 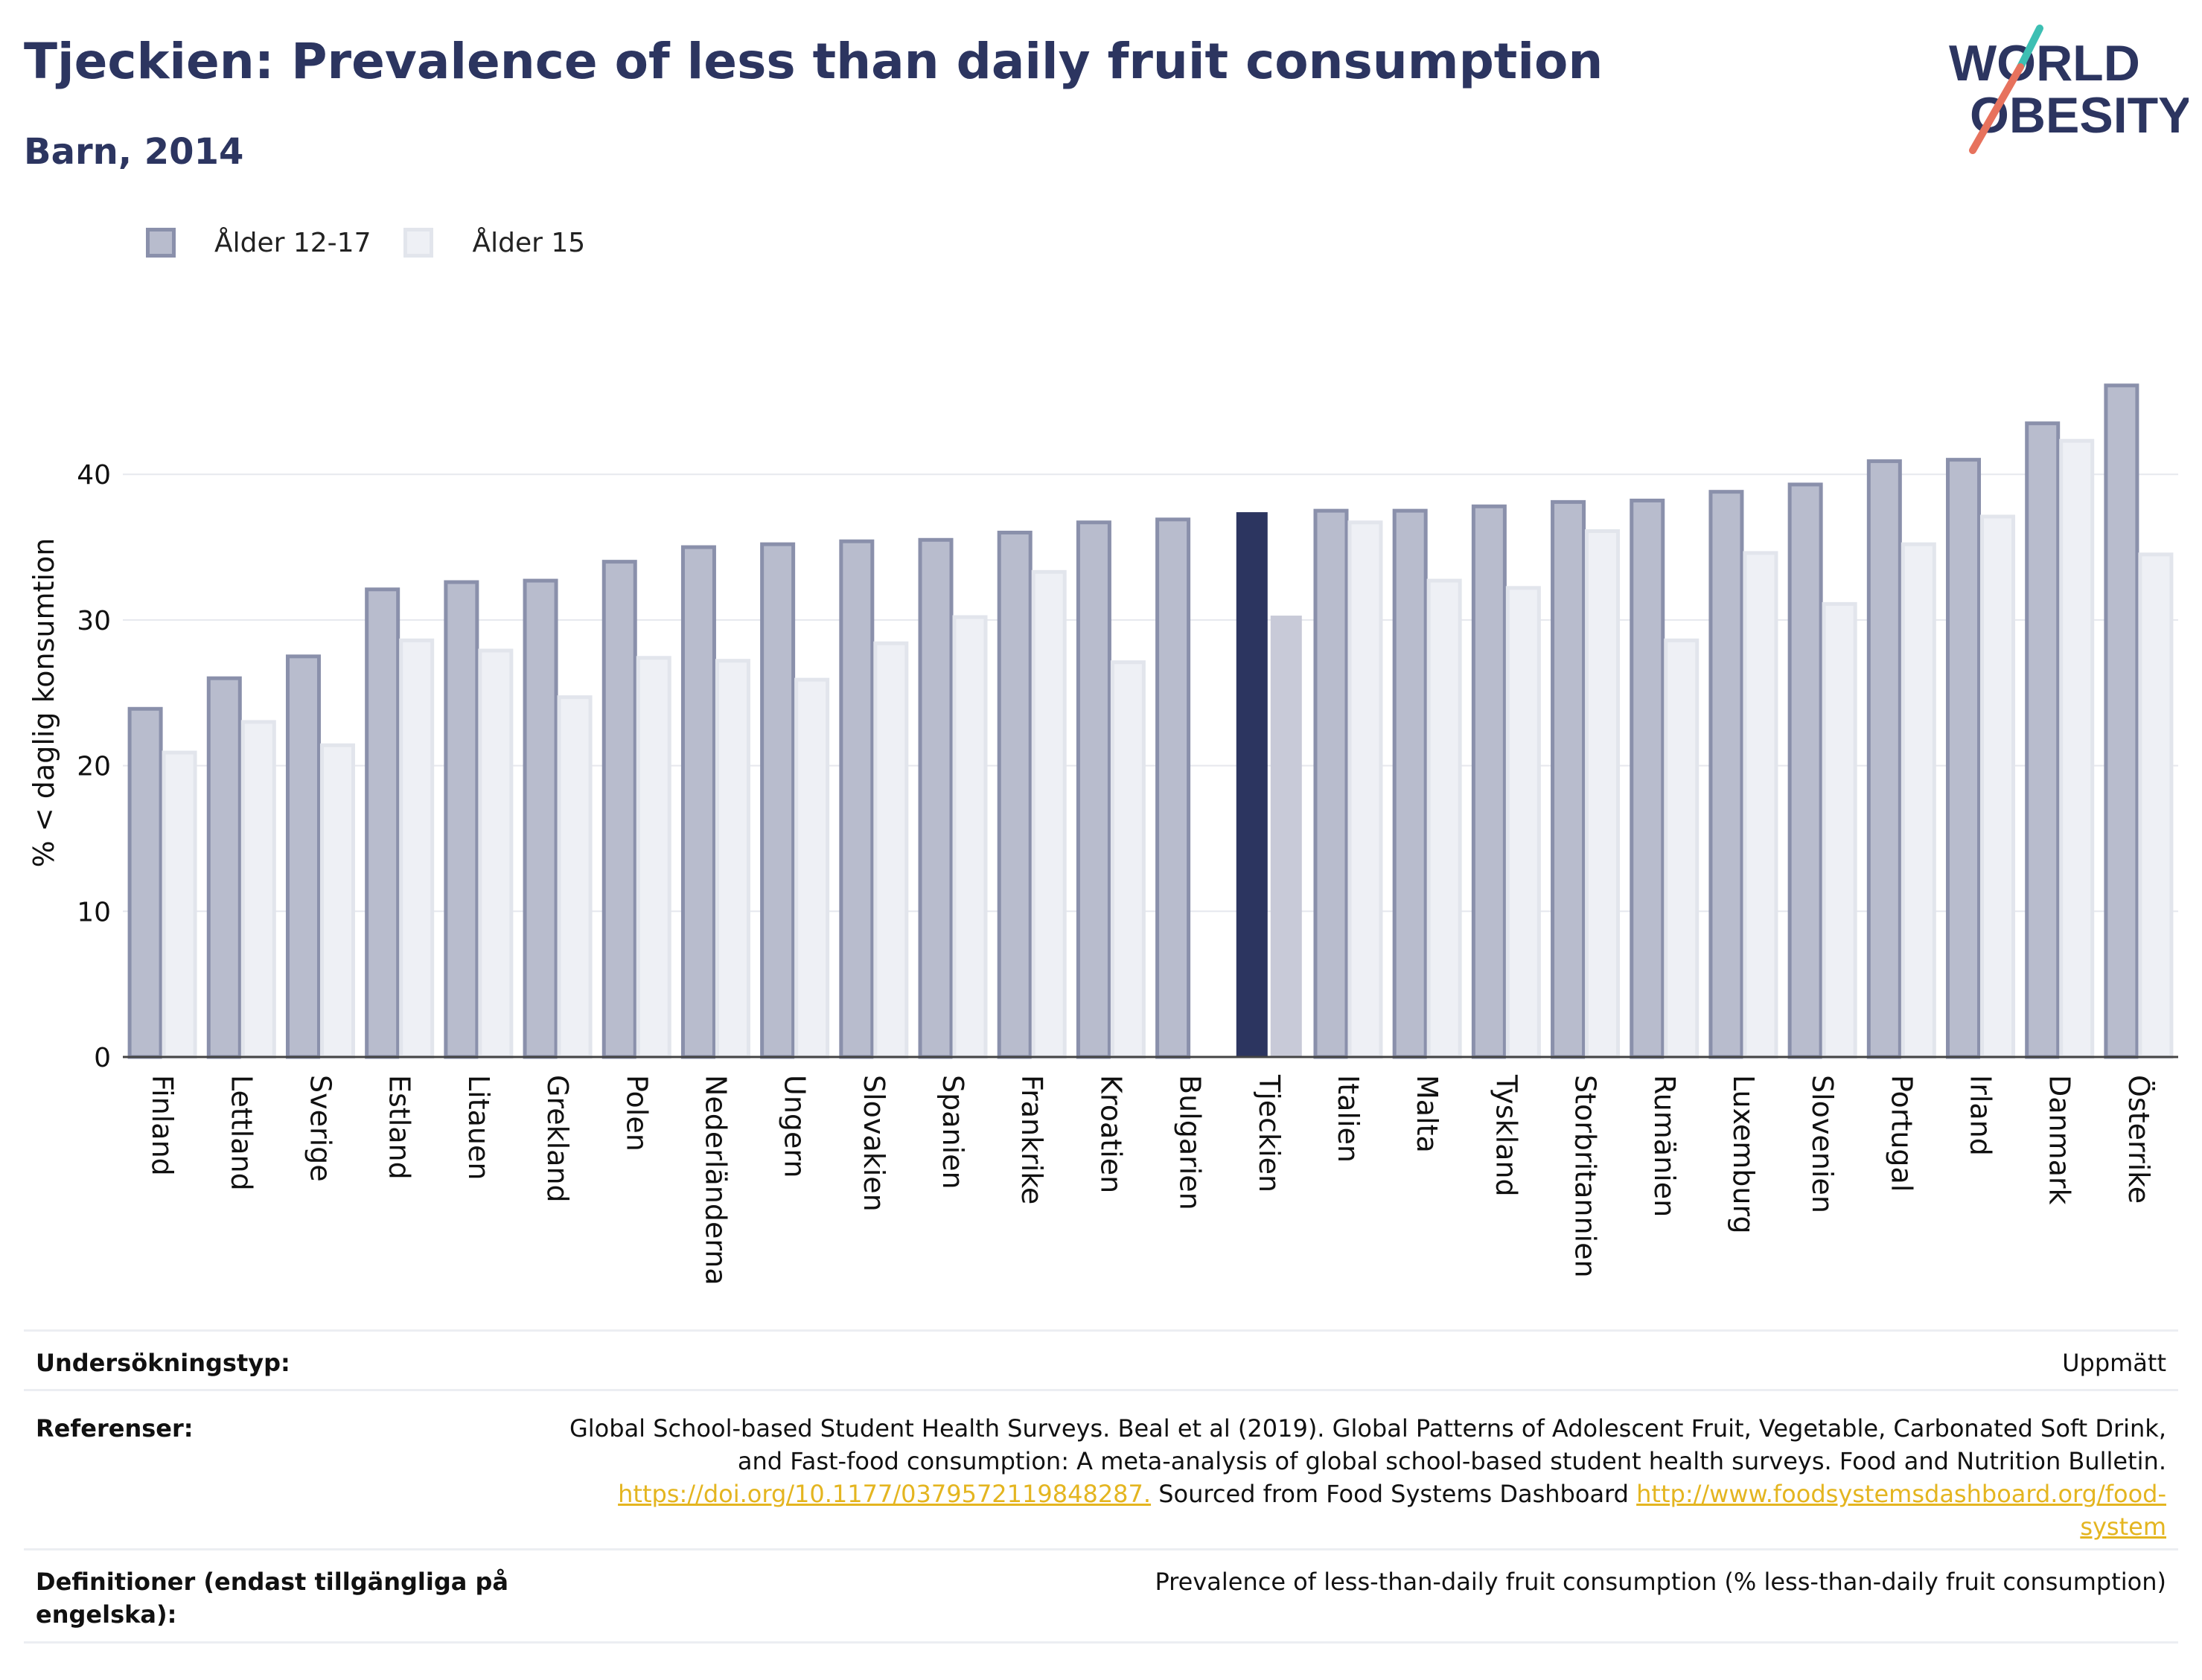 I want to click on page-subtitle: Barn, 2014, so click(x=134, y=152).